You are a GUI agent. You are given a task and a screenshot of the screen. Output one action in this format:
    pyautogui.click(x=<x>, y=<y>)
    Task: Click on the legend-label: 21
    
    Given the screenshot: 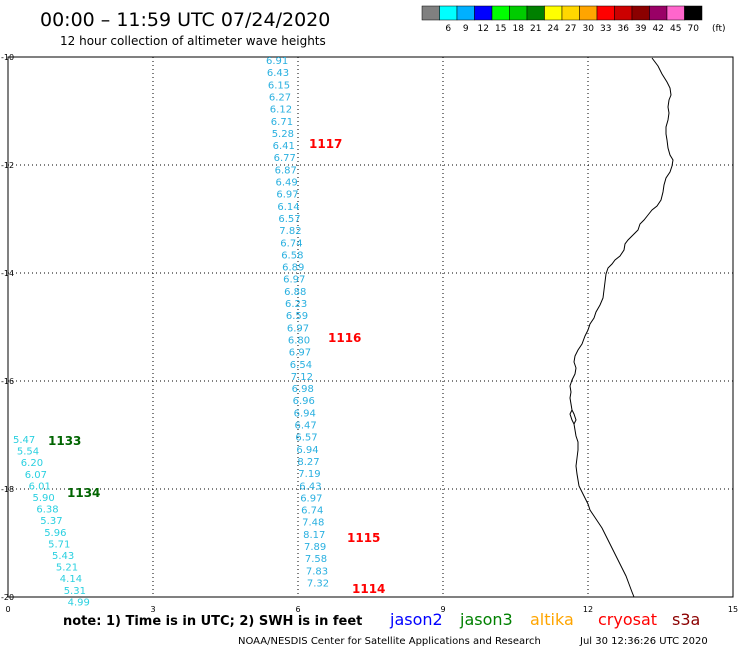 What is the action you would take?
    pyautogui.click(x=535, y=29)
    